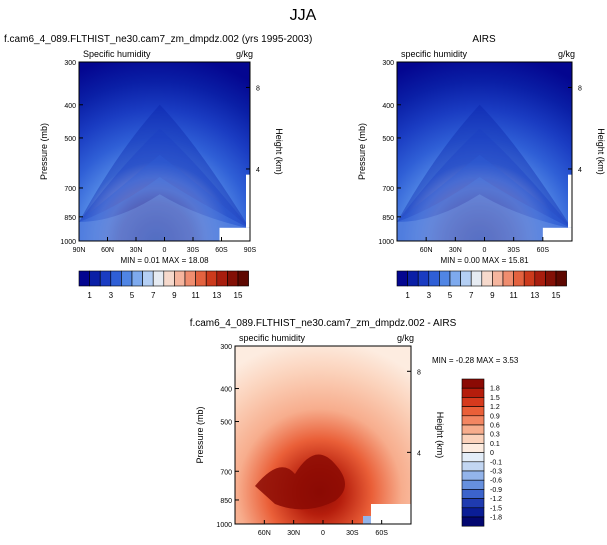 Image resolution: width=607 pixels, height=545 pixels. I want to click on panel-title: specific humidity, so click(272, 338).